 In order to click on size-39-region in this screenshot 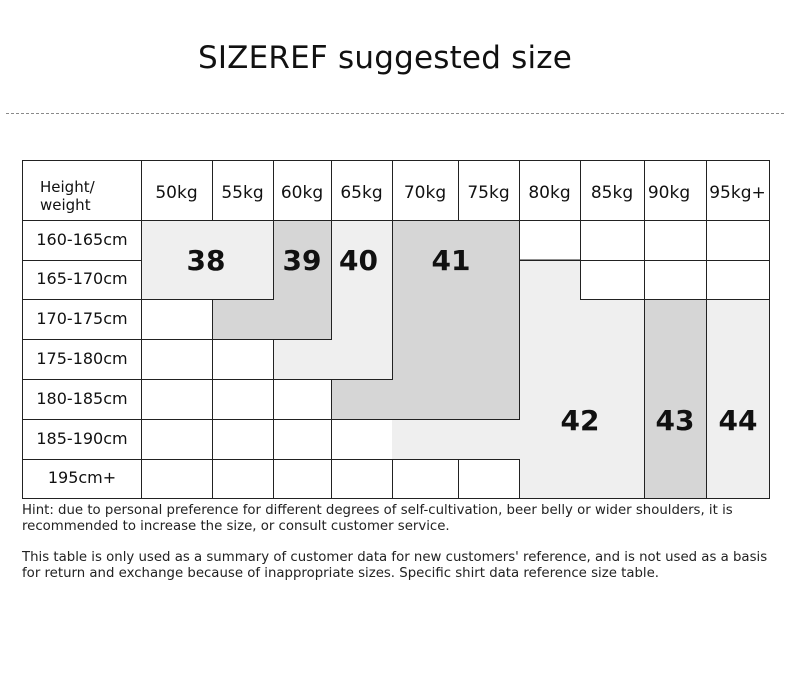, I will do `click(271, 279)`.